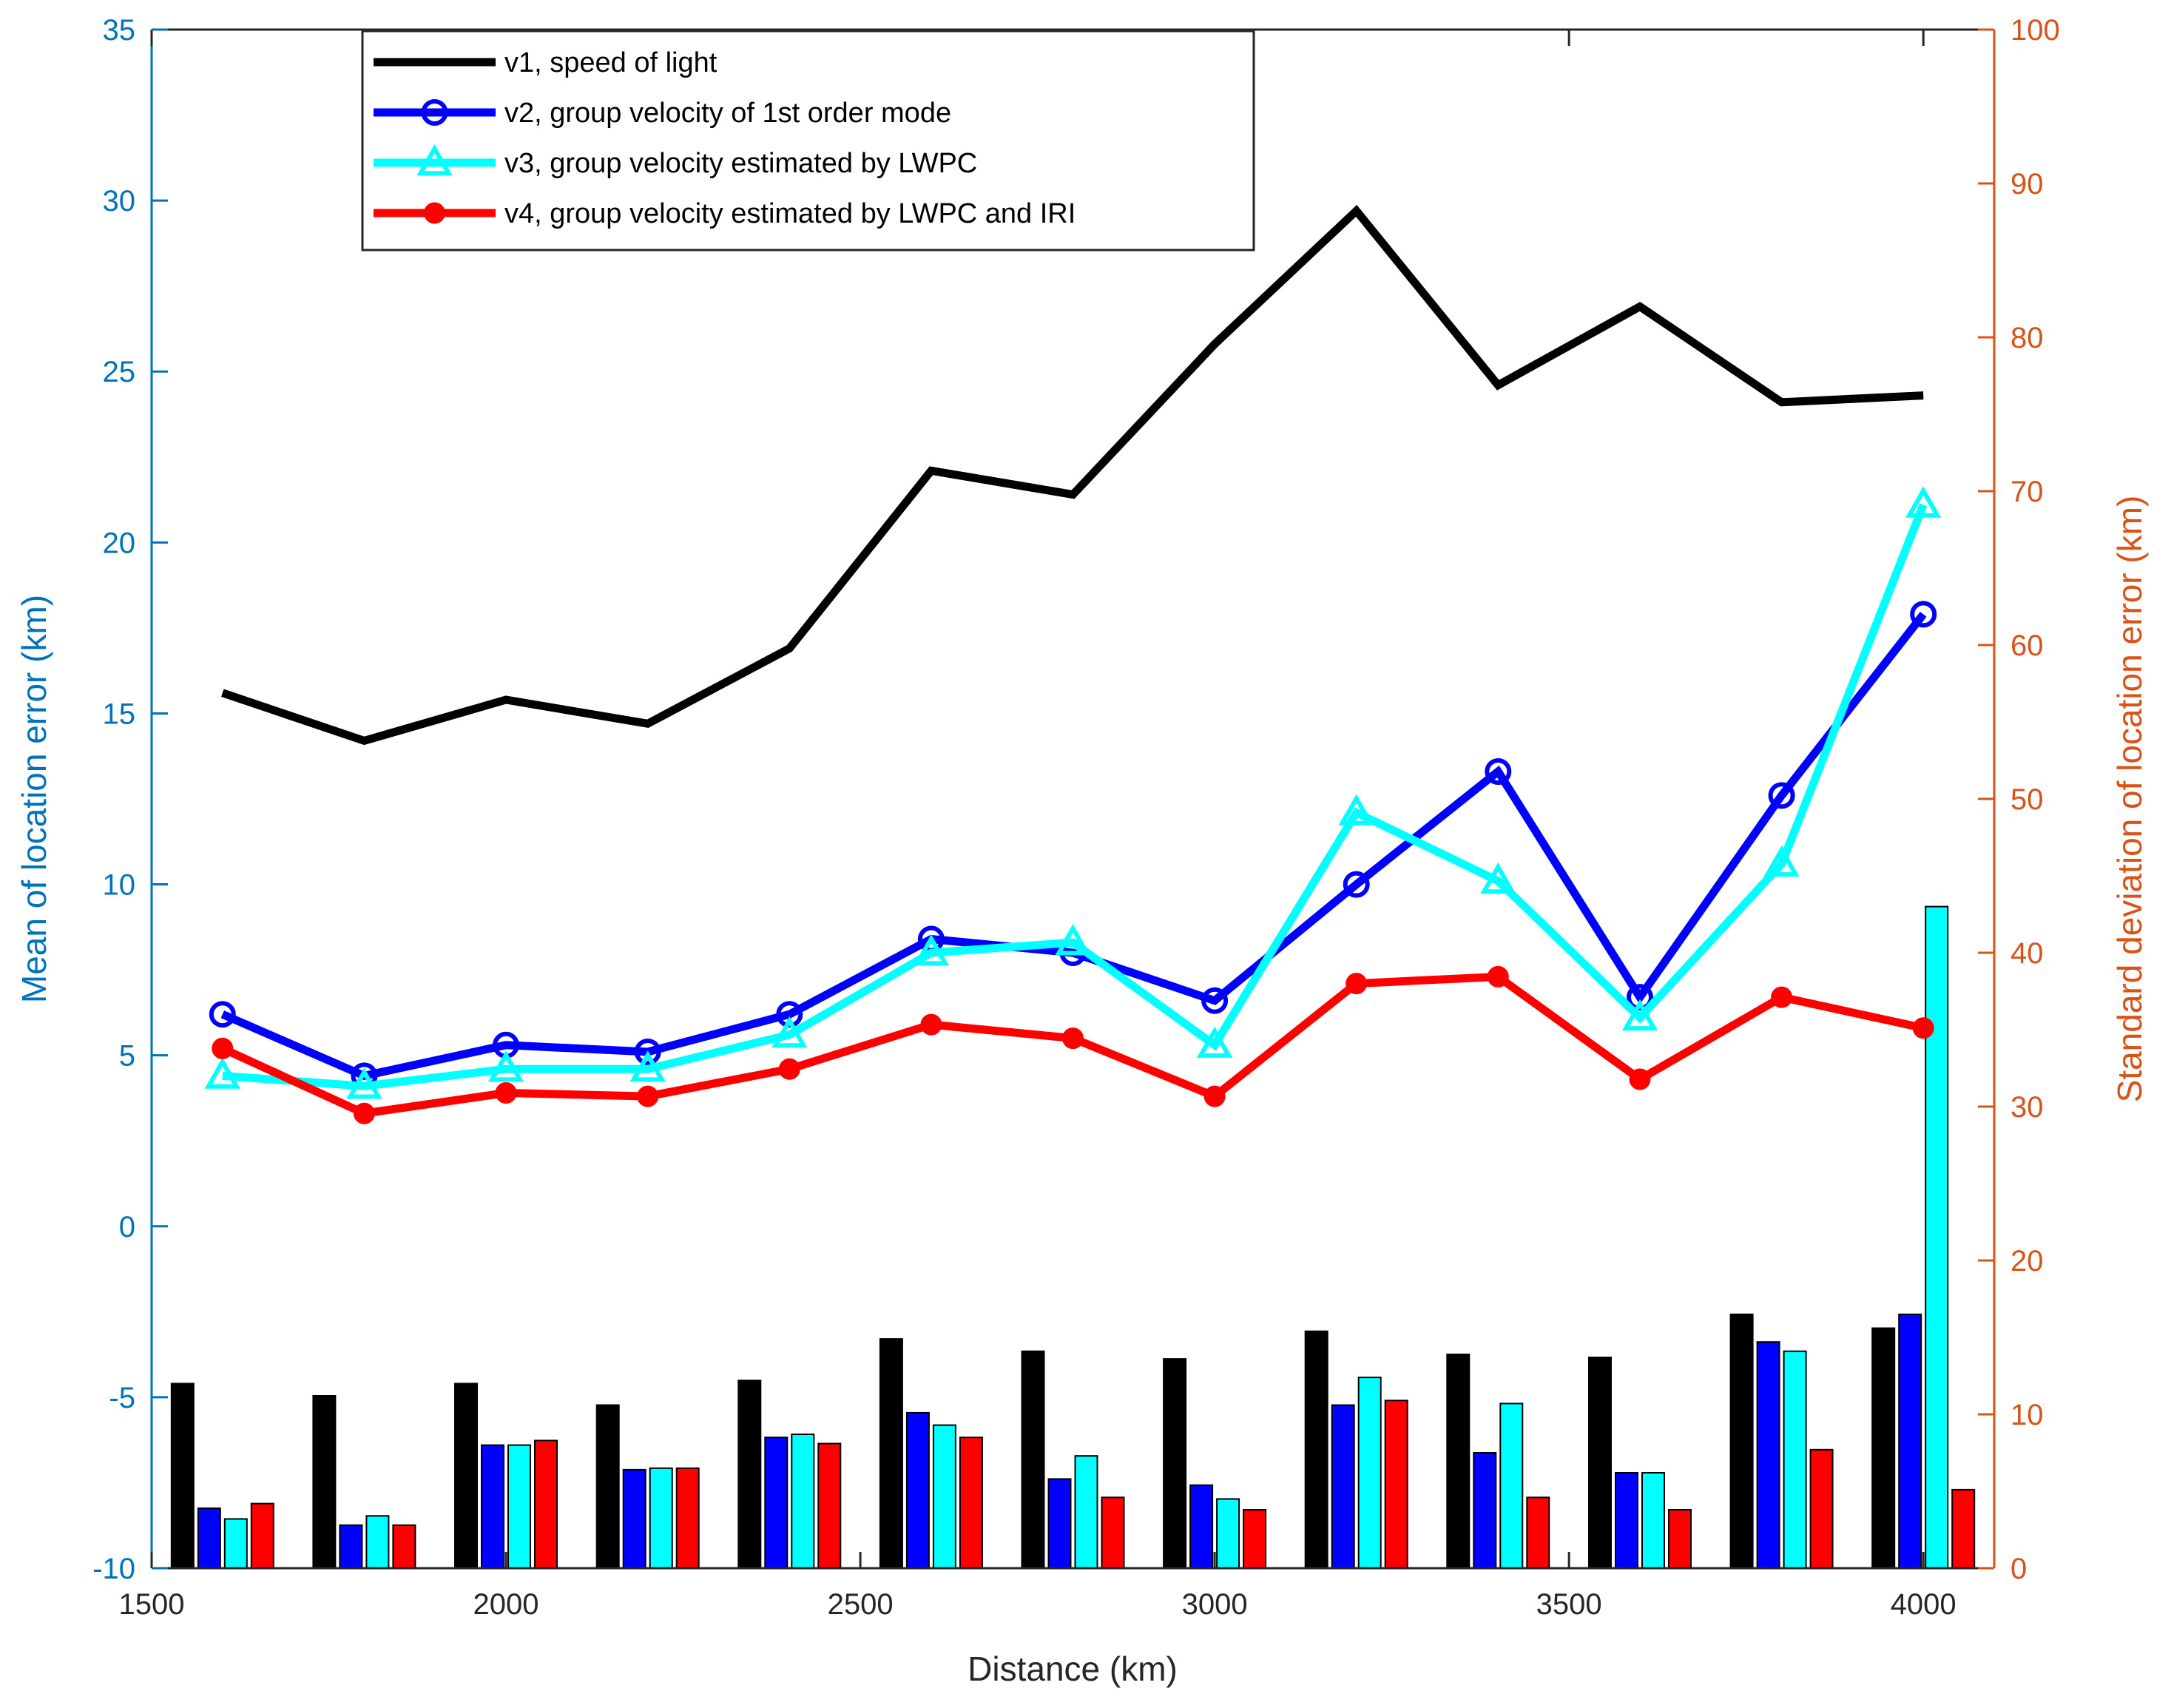  I want to click on right-tick-label: 100, so click(2035, 30).